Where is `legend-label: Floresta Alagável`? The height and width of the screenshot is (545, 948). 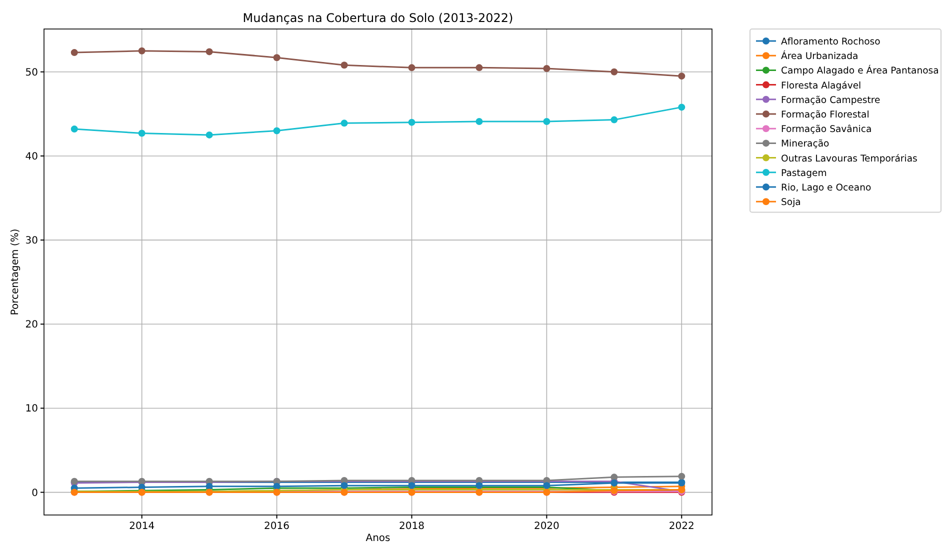
legend-label: Floresta Alagável is located at coordinates (821, 86).